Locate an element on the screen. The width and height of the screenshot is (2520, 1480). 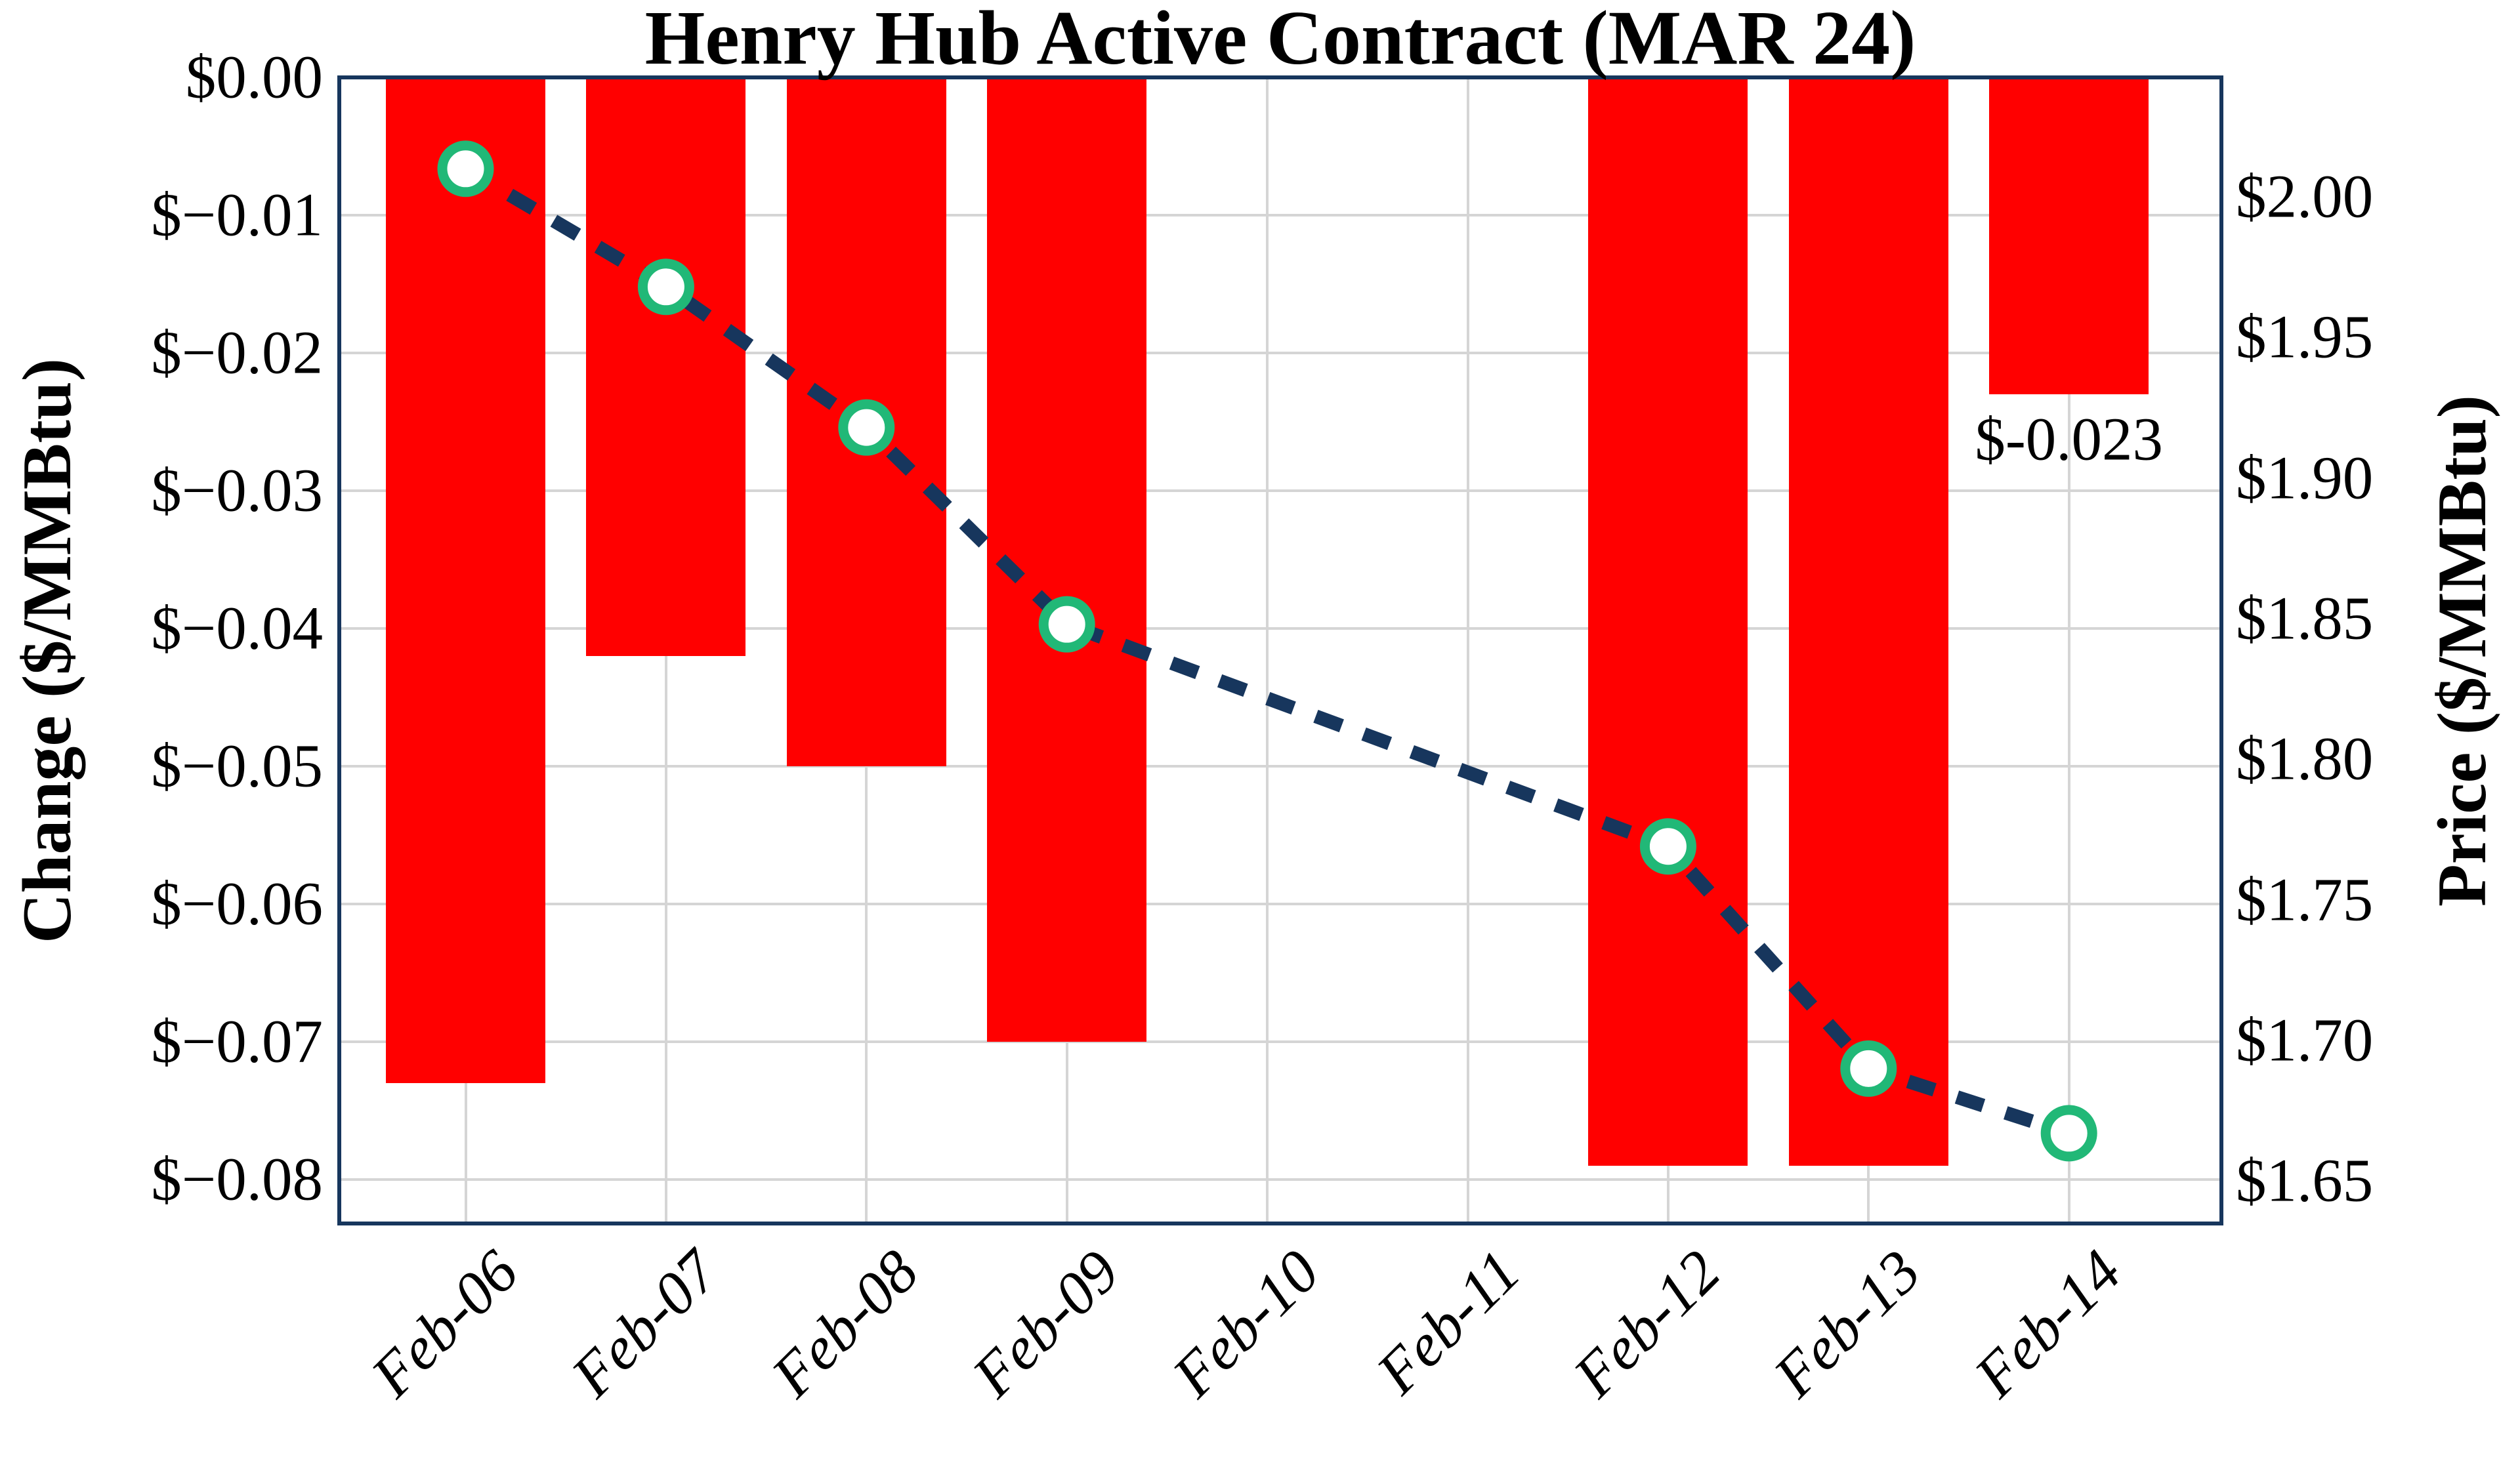
bar-value-annotation: $-0.023 is located at coordinates (2069, 439).